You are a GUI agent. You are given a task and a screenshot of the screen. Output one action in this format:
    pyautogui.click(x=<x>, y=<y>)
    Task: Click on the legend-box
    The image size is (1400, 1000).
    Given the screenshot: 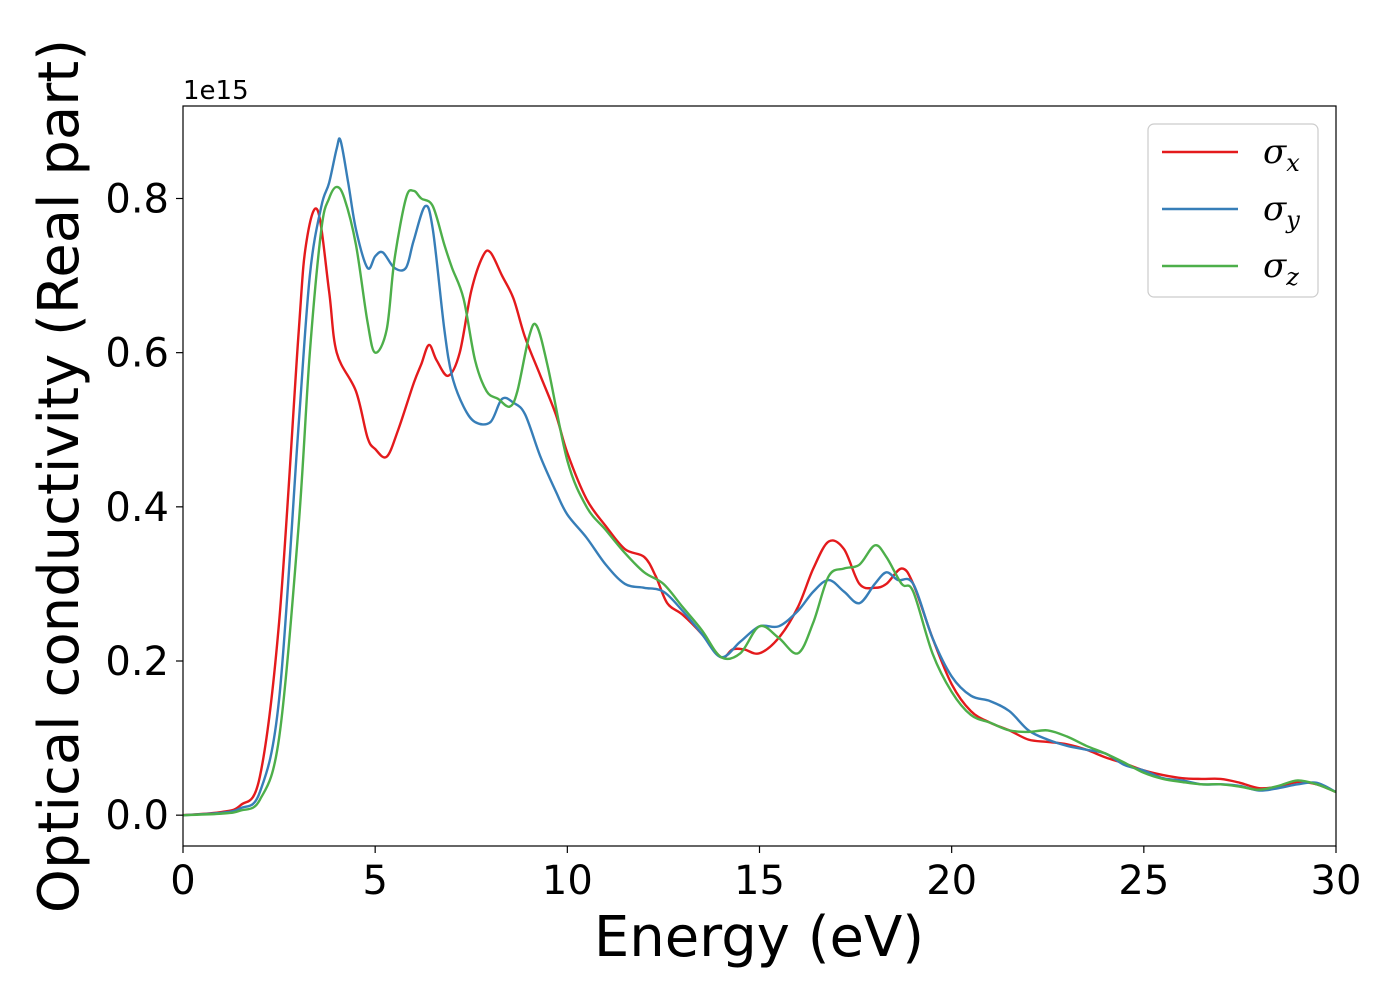 What is the action you would take?
    pyautogui.click(x=1233, y=210)
    